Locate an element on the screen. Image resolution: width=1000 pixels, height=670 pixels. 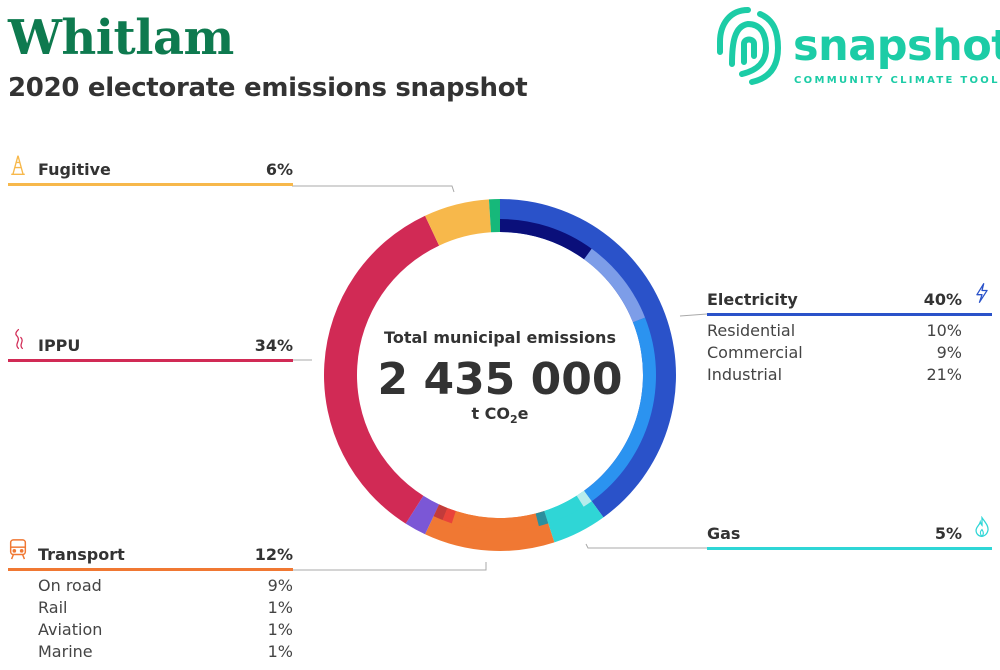
transport-pct: 12% is located at coordinates (273, 554).